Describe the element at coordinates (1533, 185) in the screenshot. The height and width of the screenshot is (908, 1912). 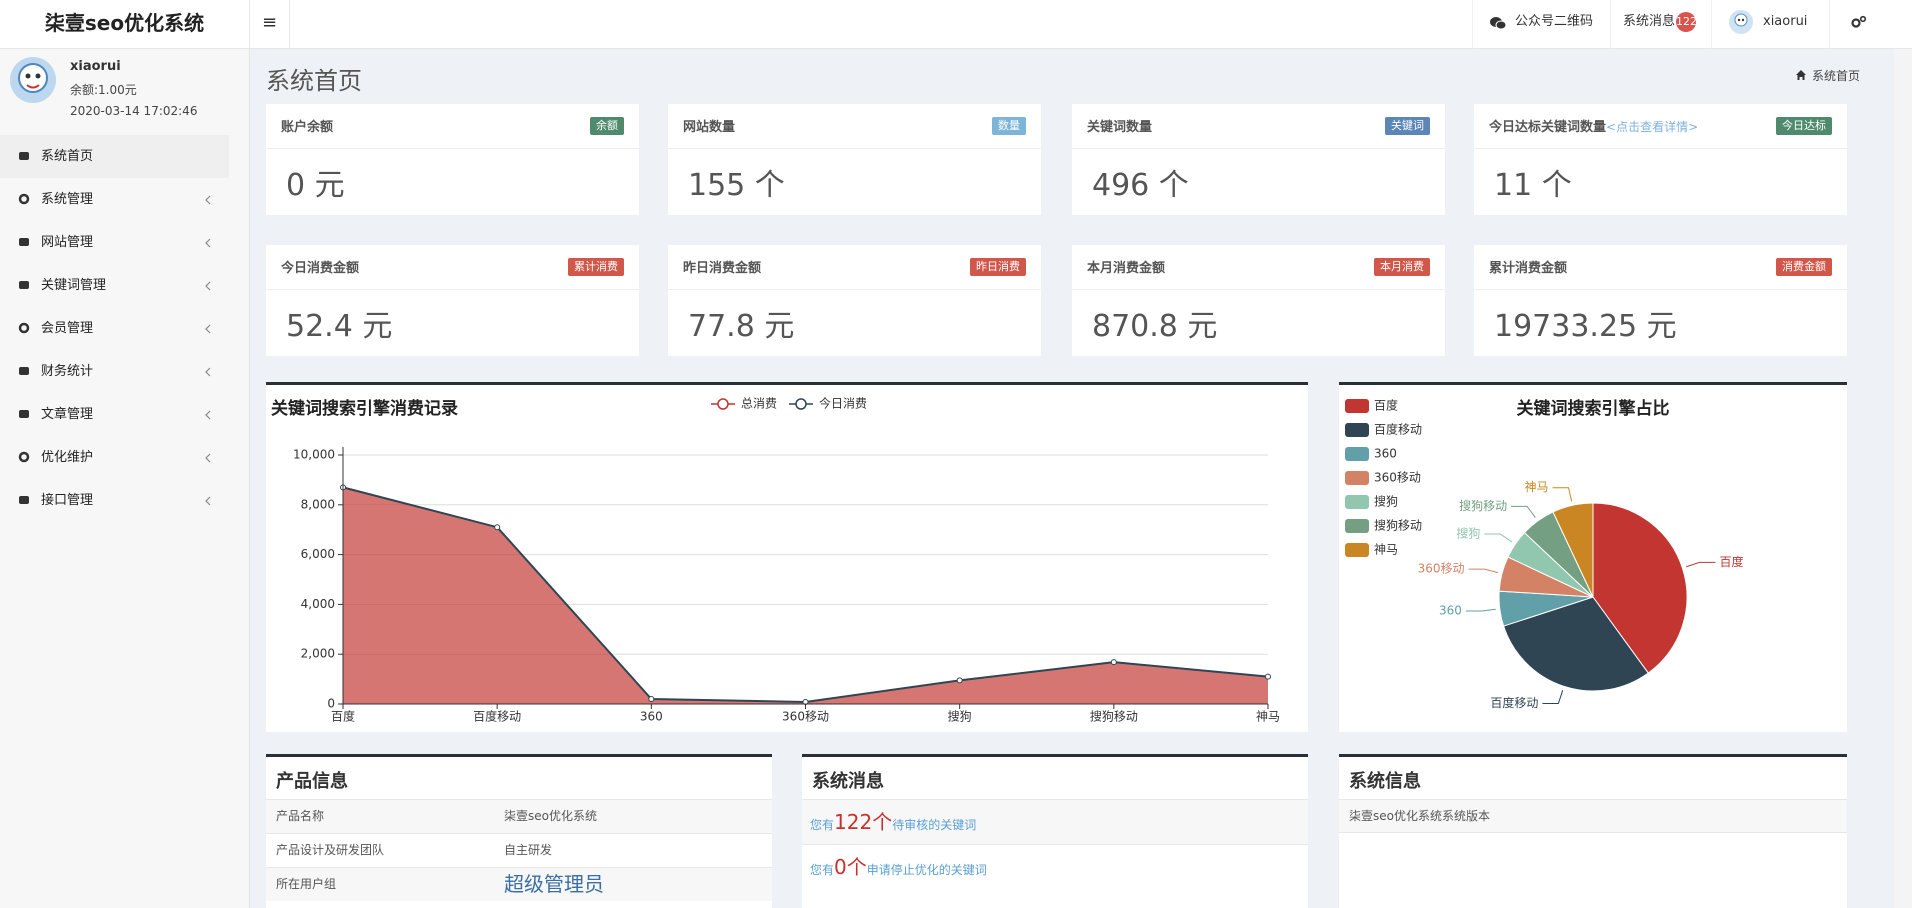
I see `card-value: 11 个` at that location.